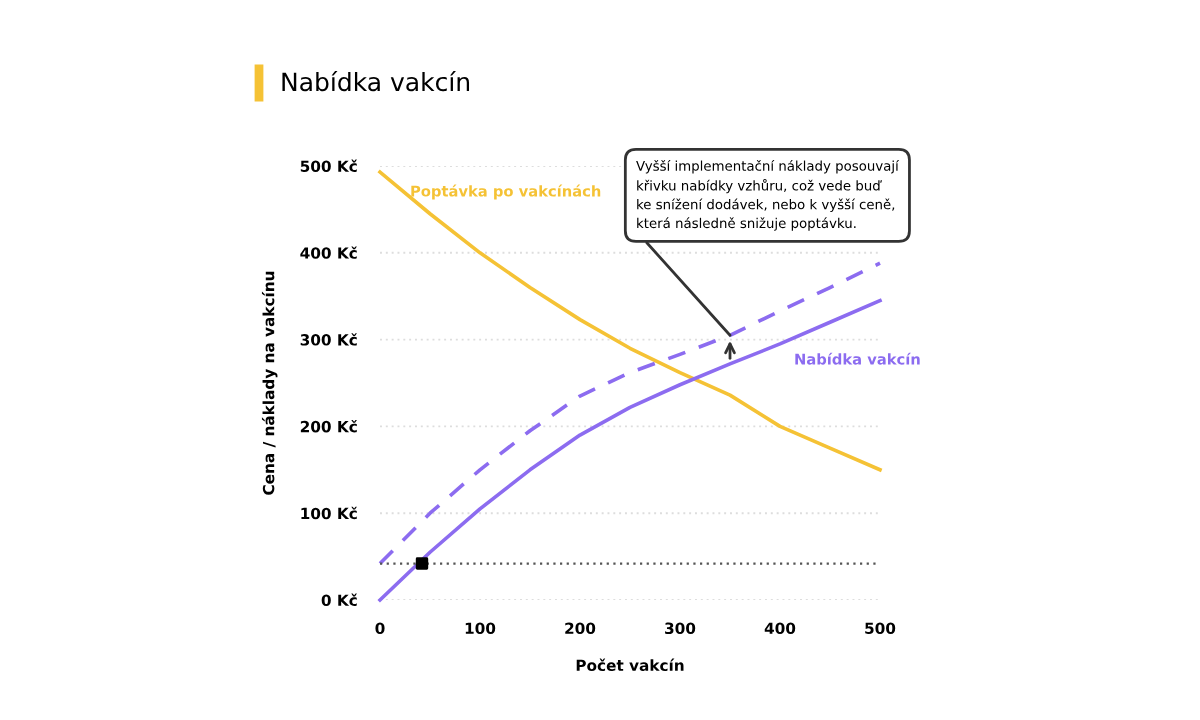 The image size is (1200, 720). What do you see at coordinates (376, 81) in the screenshot?
I see `chart-title: Nabídka vakcín` at bounding box center [376, 81].